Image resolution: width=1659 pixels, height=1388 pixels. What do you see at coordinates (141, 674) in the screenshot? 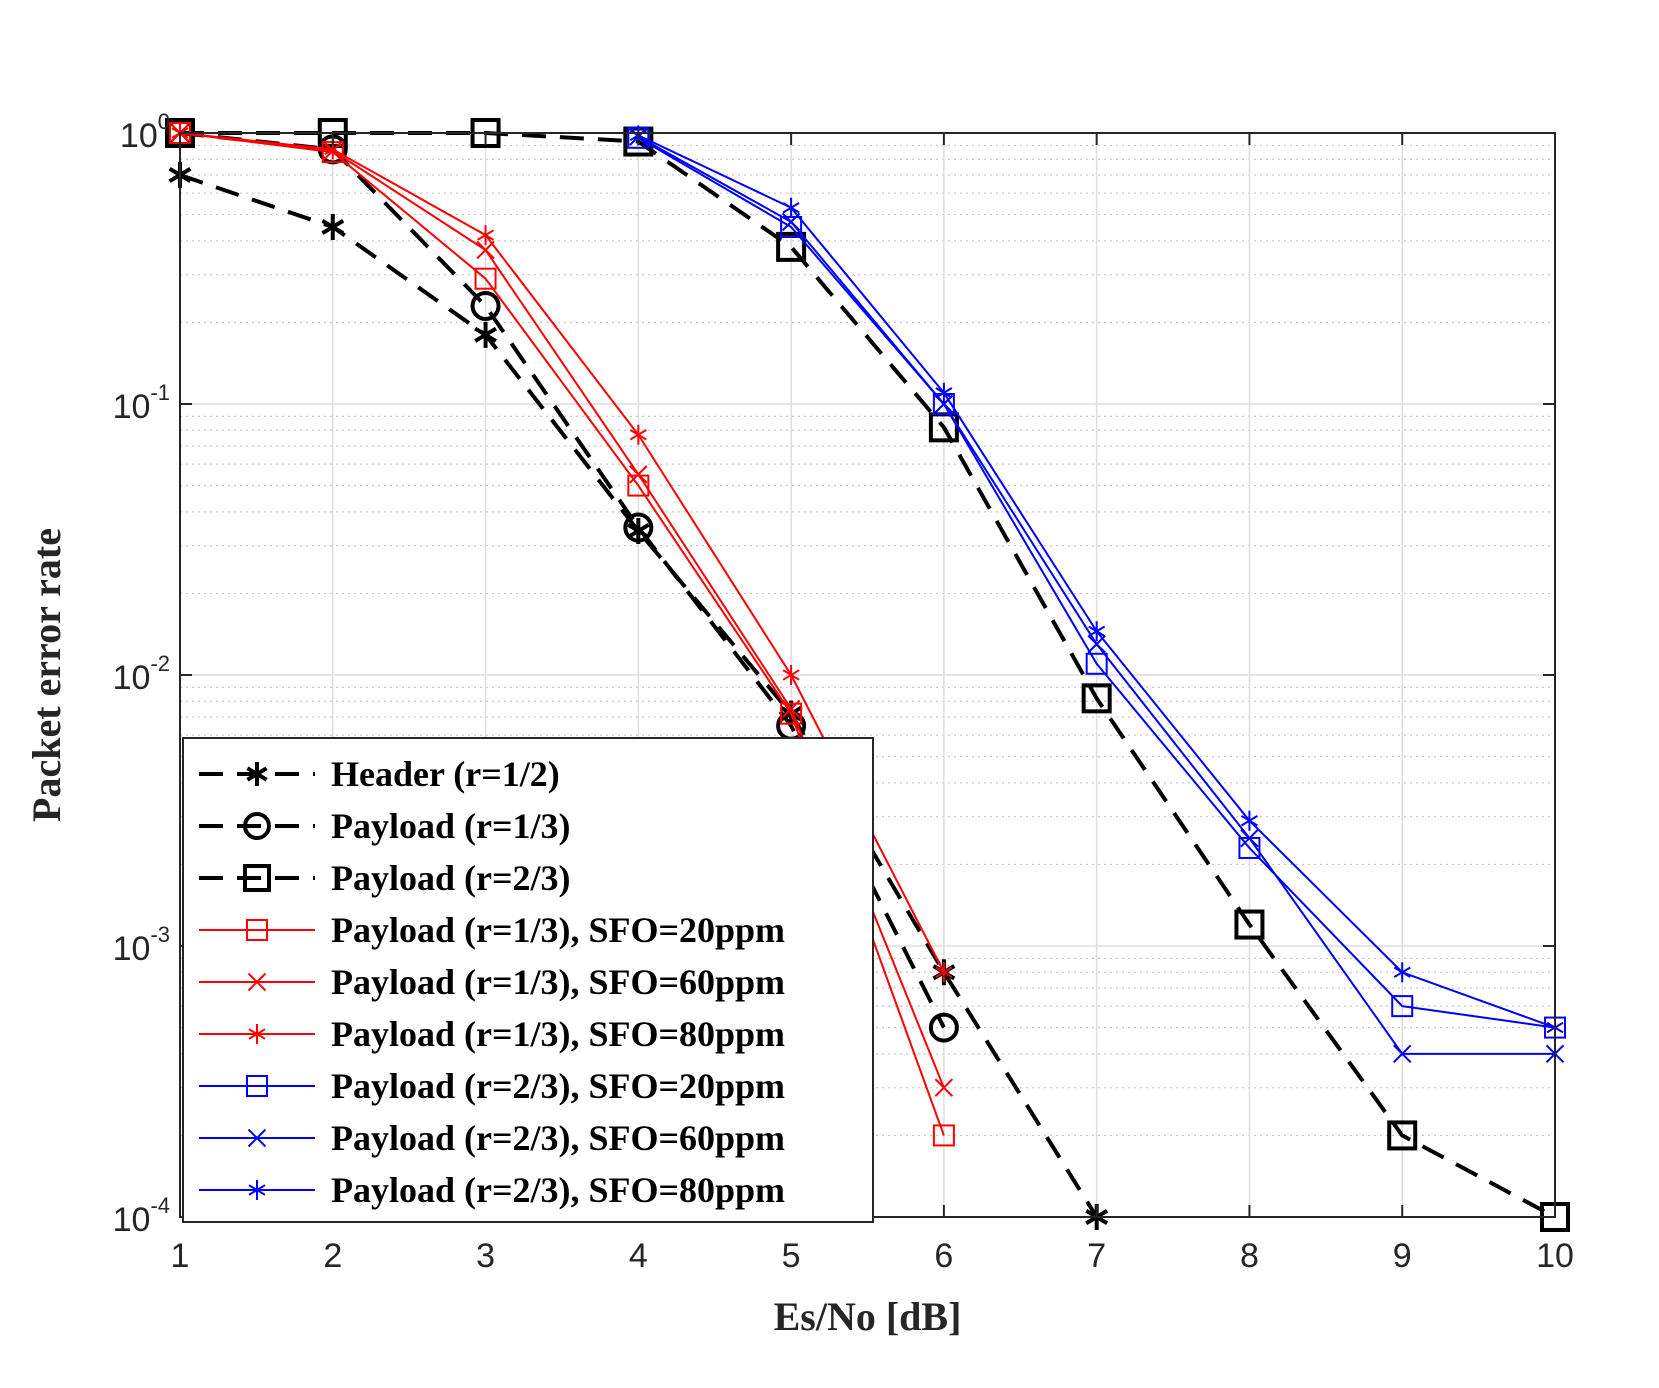
I see `y-tick-label: 10⁻²` at bounding box center [141, 674].